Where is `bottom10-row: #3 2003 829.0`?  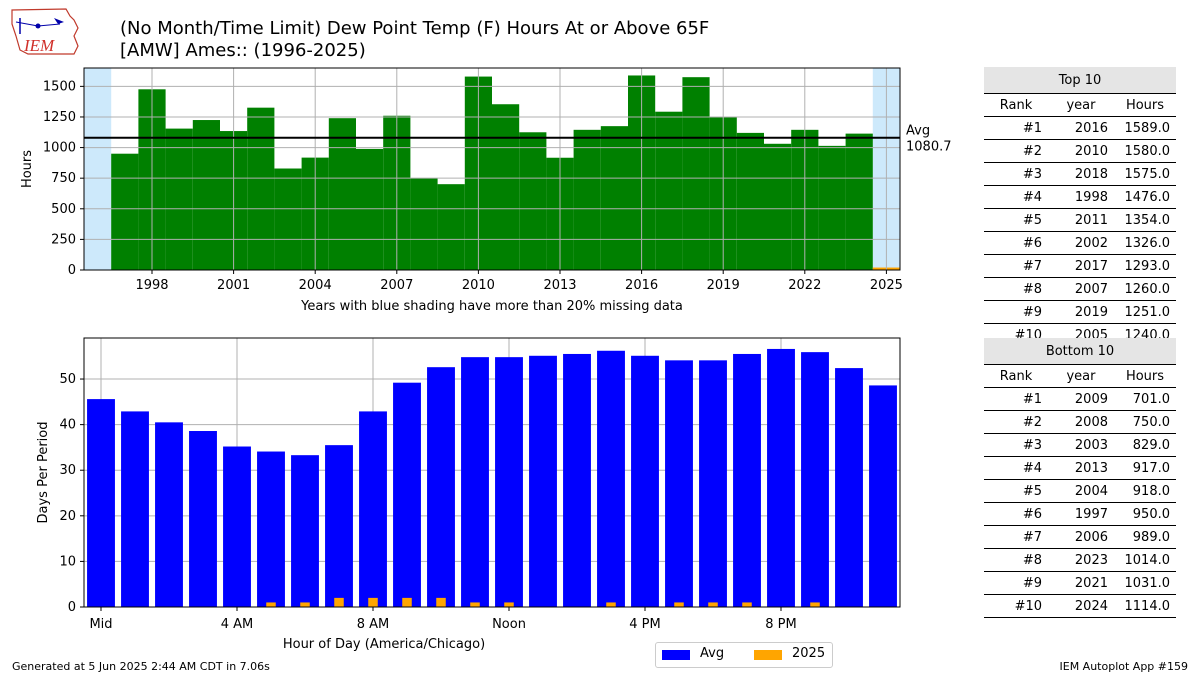
bottom10-row: #3 2003 829.0 is located at coordinates (1080, 445).